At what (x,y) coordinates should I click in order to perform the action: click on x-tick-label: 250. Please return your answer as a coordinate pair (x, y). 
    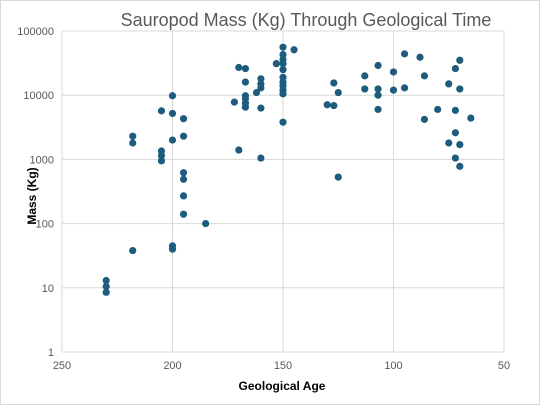
    Looking at the image, I should click on (62, 366).